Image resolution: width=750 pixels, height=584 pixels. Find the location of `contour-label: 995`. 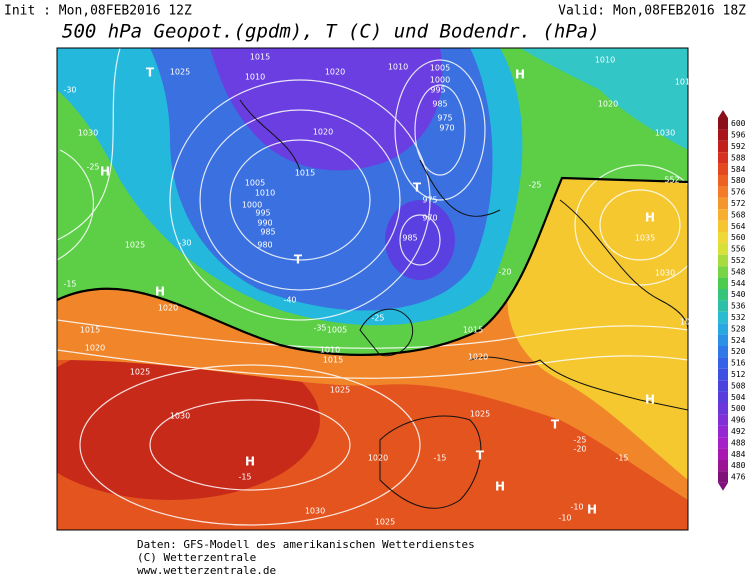

contour-label: 995 is located at coordinates (262, 213).